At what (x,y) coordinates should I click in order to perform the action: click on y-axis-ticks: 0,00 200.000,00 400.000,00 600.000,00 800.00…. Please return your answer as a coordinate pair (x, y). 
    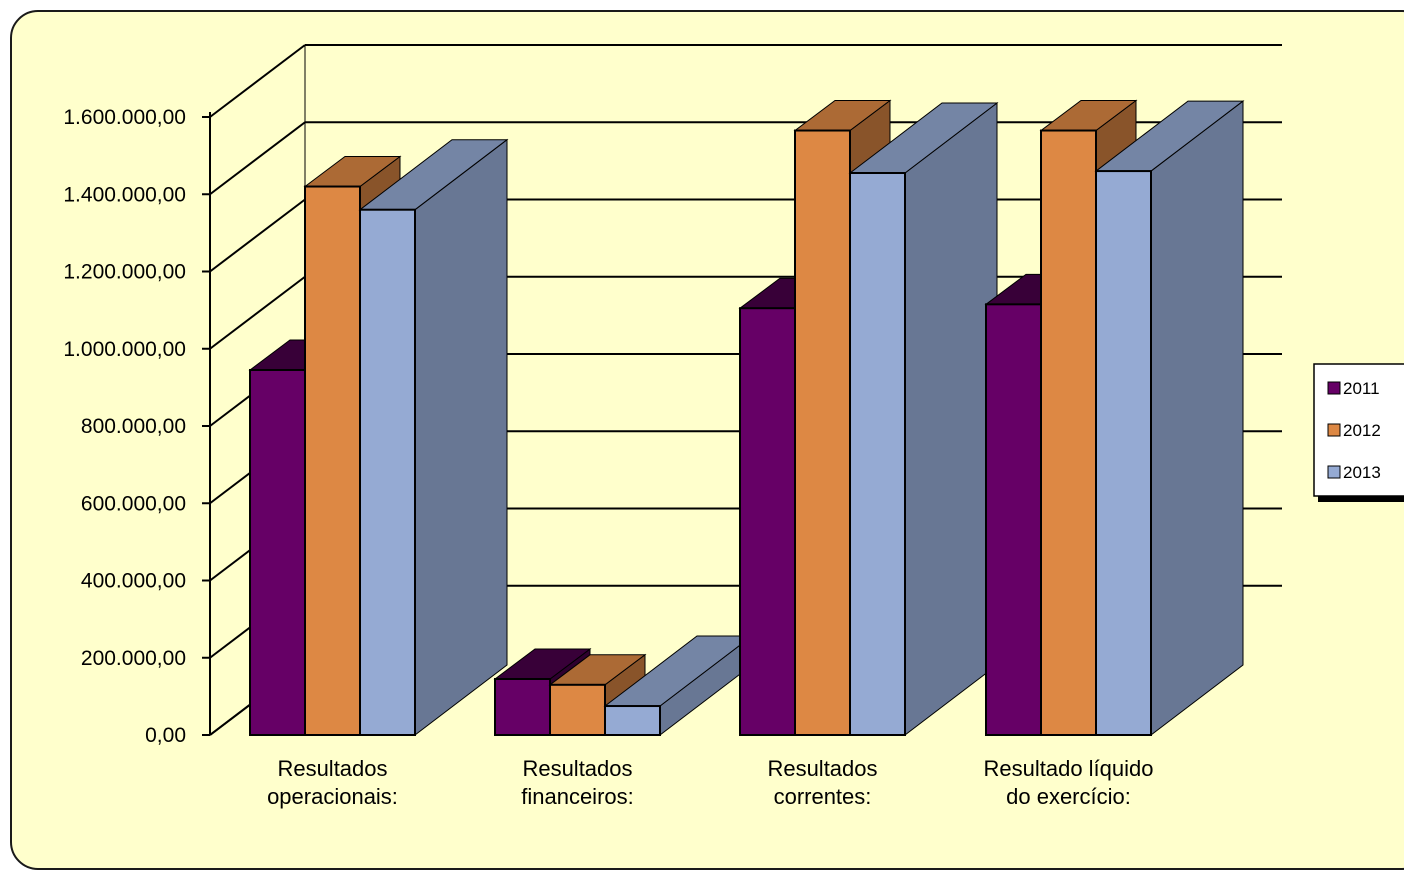
    Looking at the image, I should click on (124, 426).